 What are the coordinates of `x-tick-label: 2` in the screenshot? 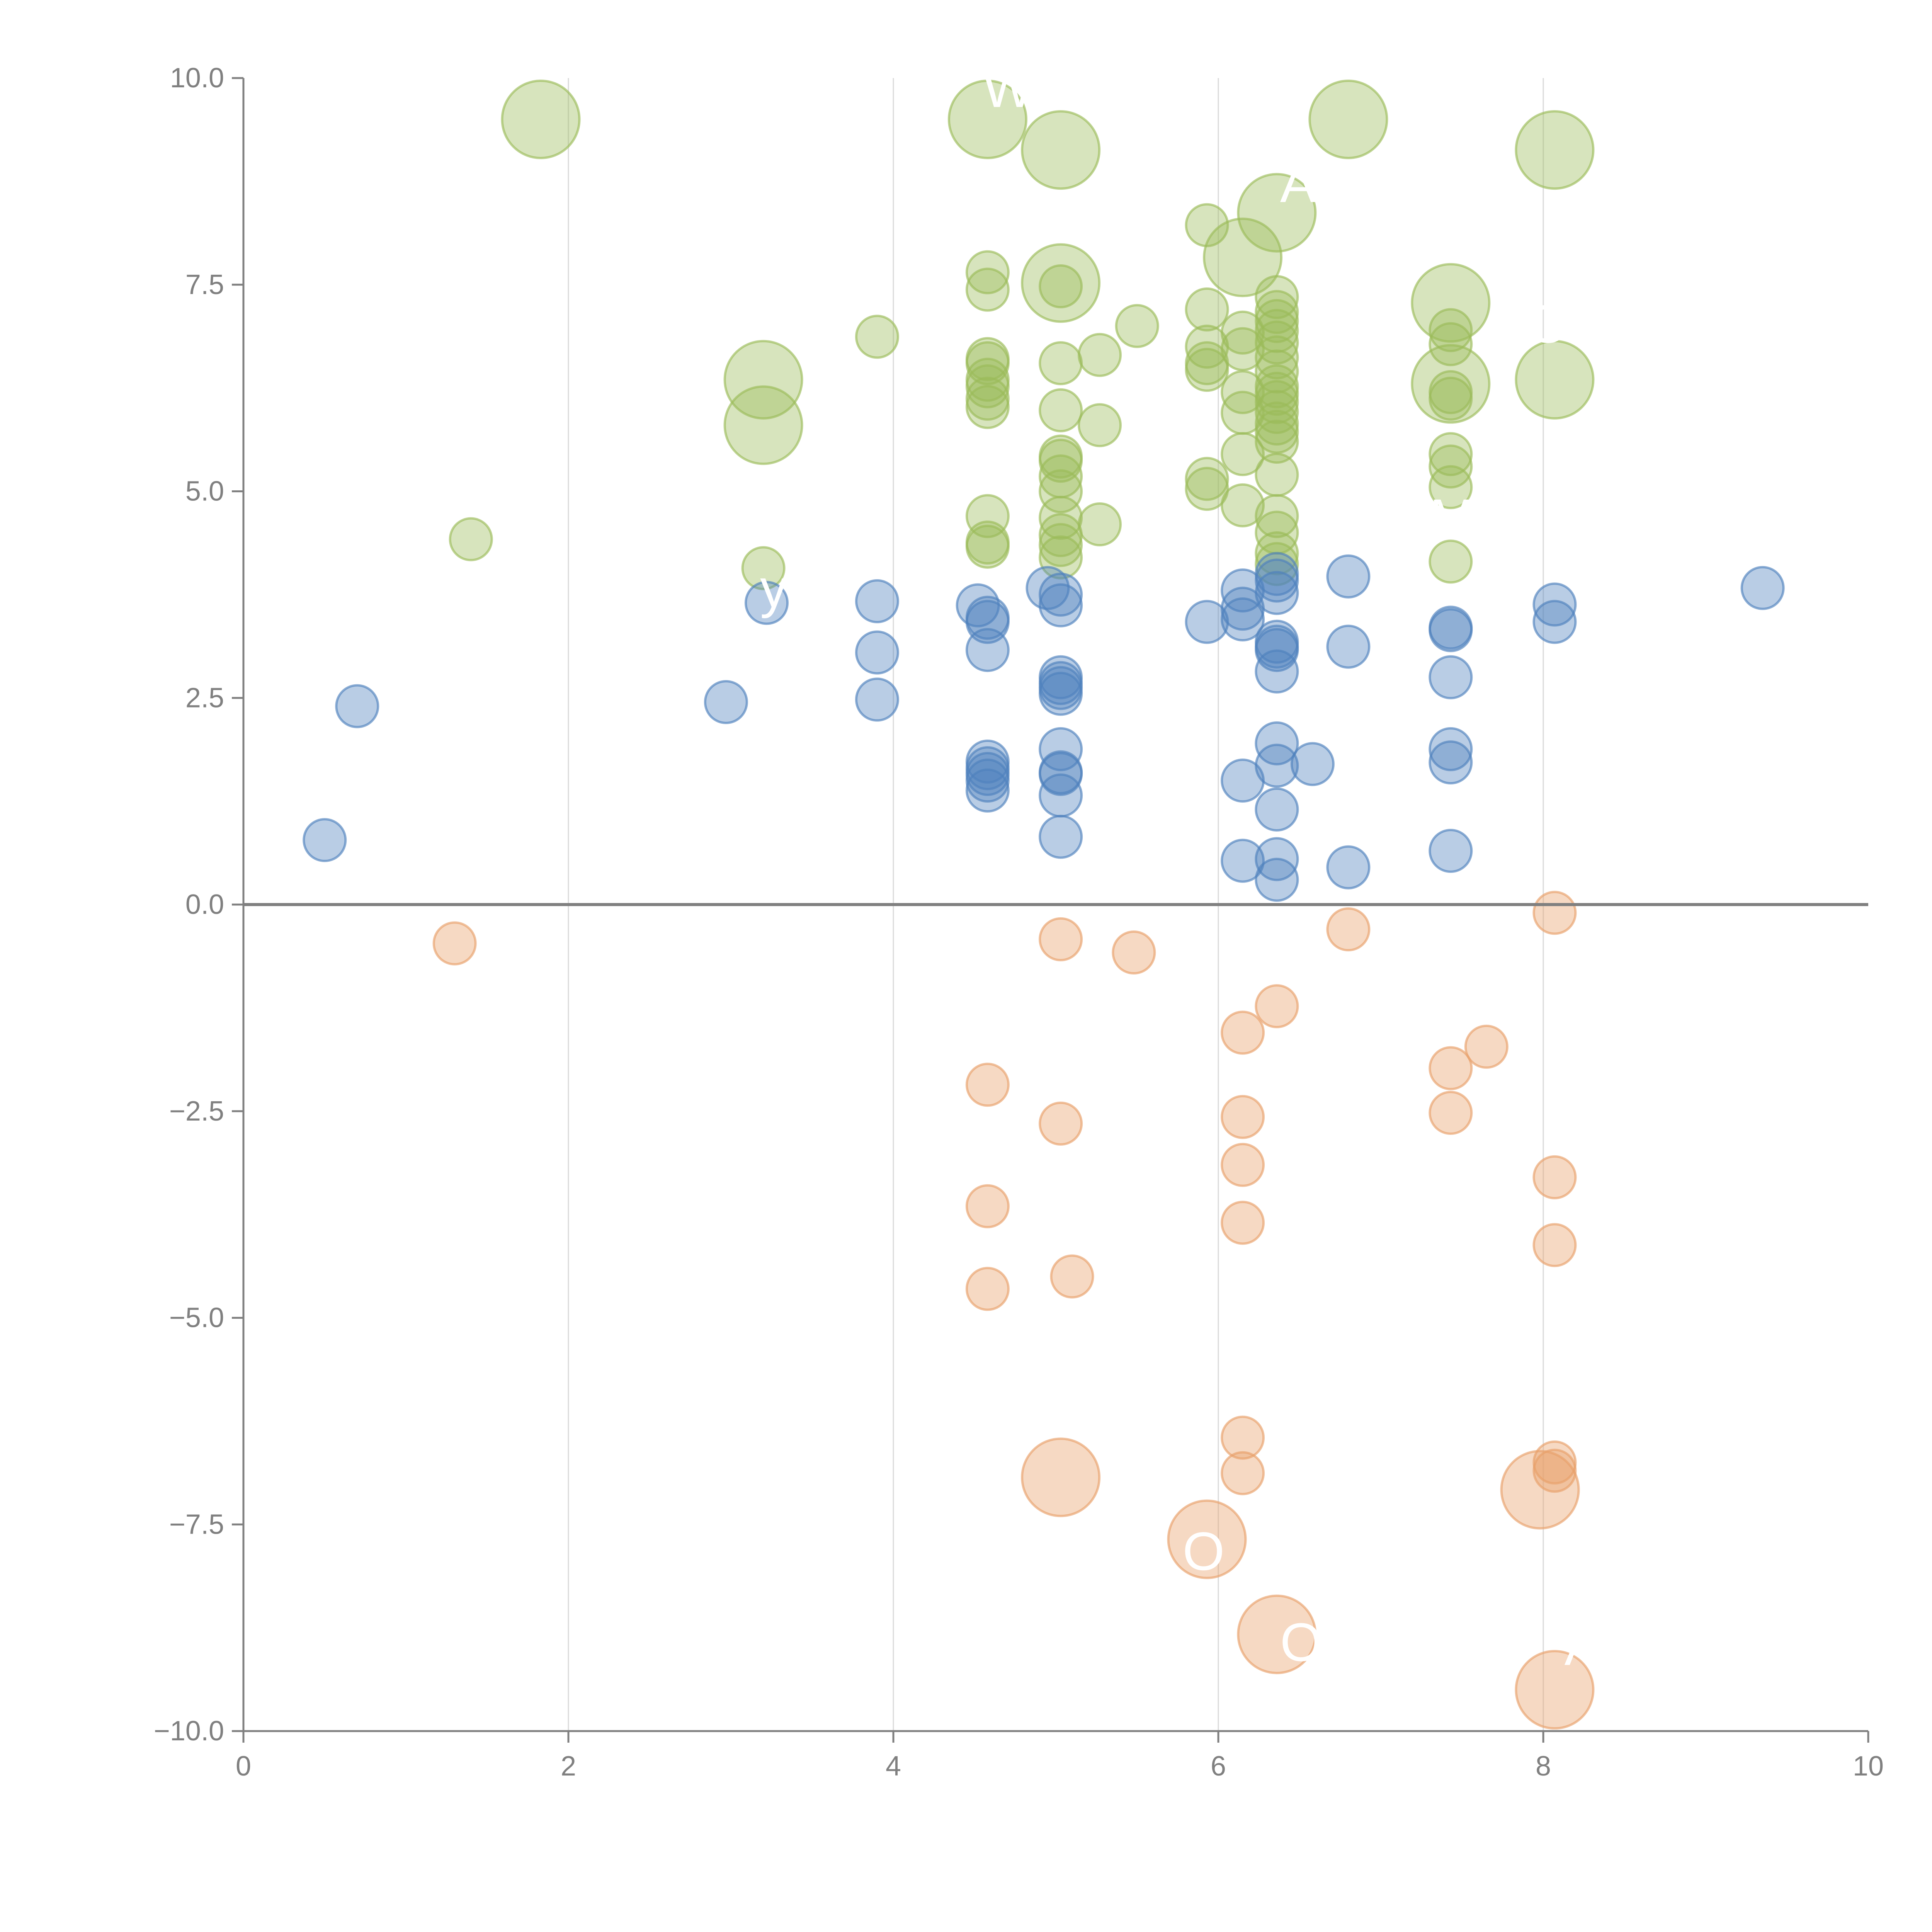 It's located at (568, 1767).